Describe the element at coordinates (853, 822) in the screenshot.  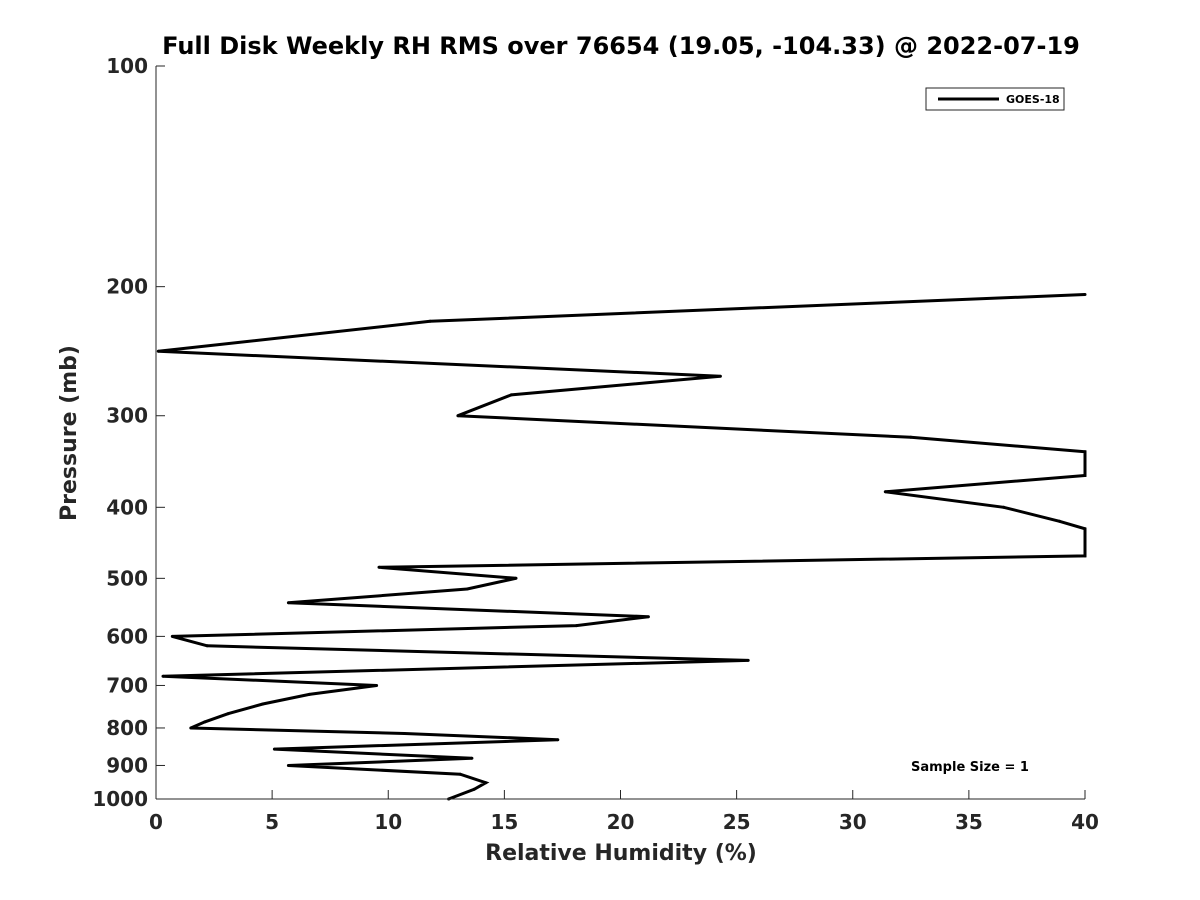
I see `x-tick-label: 30` at that location.